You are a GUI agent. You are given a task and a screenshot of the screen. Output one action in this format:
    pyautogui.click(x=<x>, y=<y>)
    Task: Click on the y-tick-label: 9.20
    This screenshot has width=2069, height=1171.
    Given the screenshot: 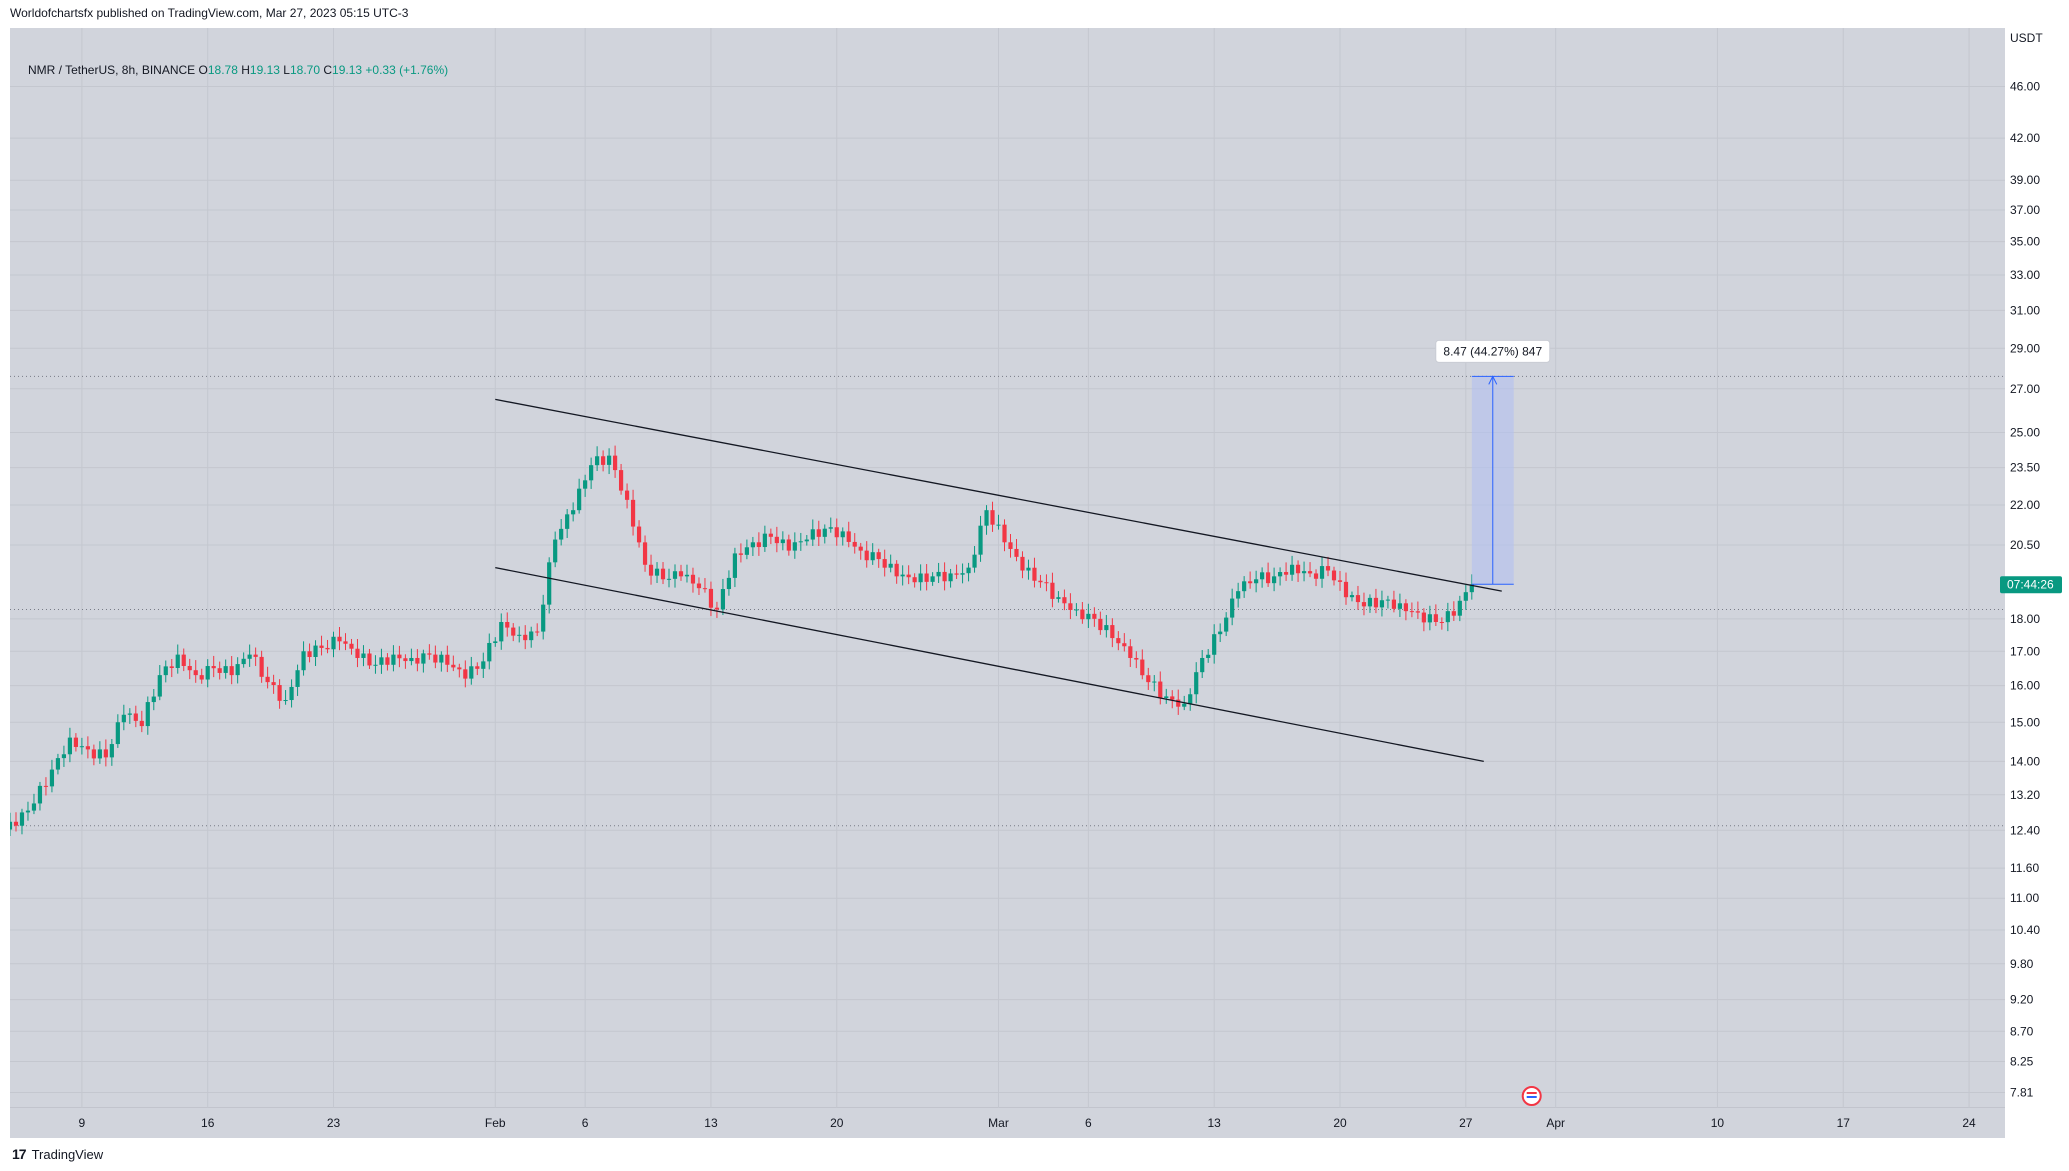 What is the action you would take?
    pyautogui.click(x=2022, y=1000)
    